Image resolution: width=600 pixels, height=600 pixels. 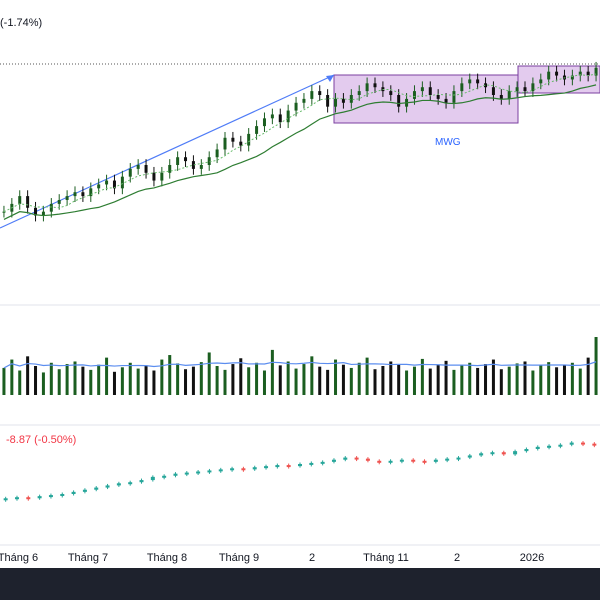 I want to click on x-axis-tick-label: 2, so click(x=457, y=558).